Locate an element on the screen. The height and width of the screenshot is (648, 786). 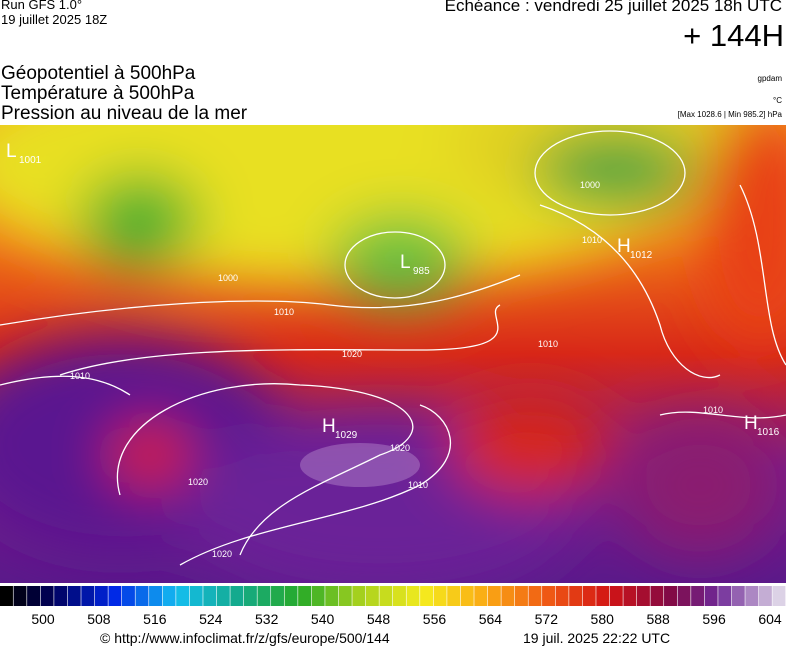
colorbar-label: 516 is located at coordinates (155, 619).